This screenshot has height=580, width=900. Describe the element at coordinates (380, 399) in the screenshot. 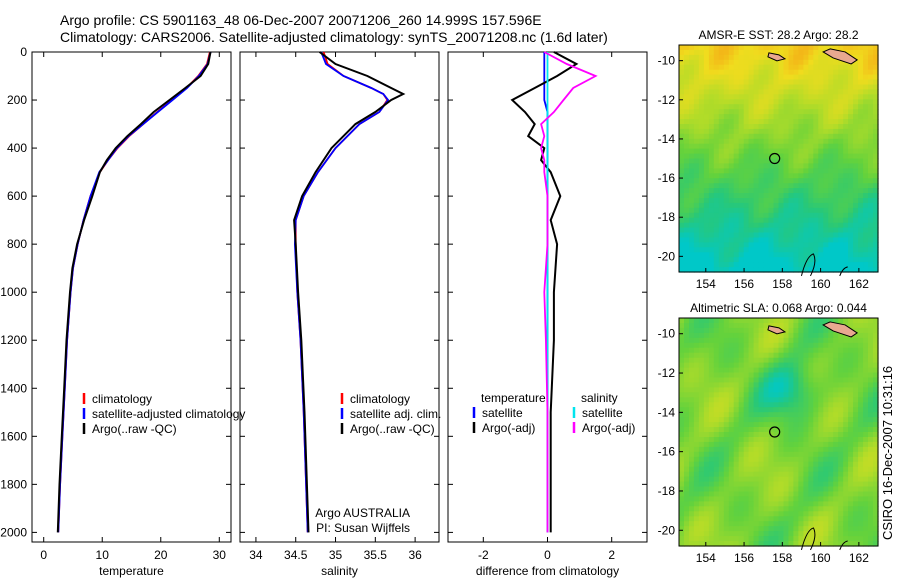

I see `legend-label: climatology` at that location.